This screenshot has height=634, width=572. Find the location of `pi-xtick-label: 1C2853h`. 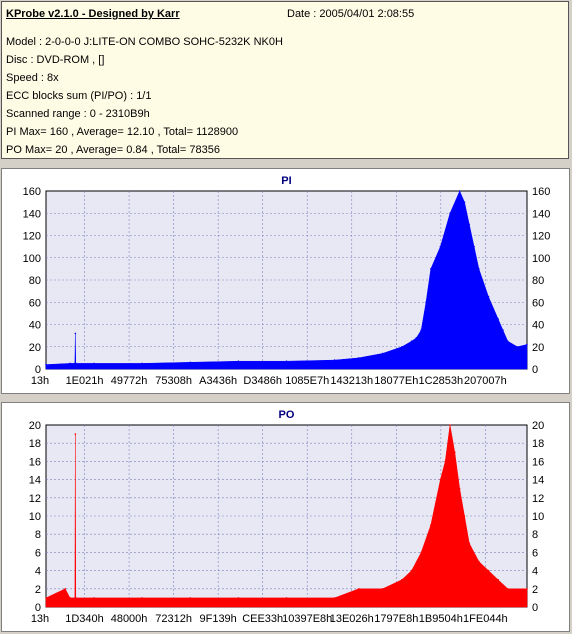

pi-xtick-label: 1C2853h is located at coordinates (441, 381).